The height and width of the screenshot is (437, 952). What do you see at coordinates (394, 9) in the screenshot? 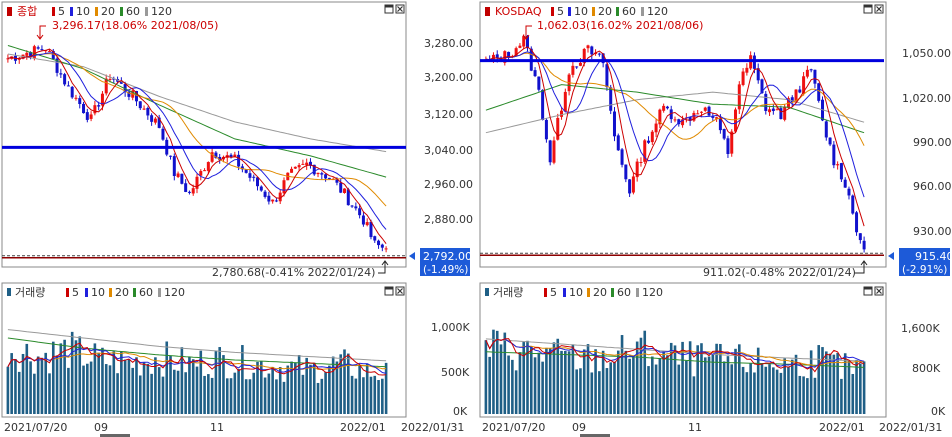
I see `kospi-window-controls` at bounding box center [394, 9].